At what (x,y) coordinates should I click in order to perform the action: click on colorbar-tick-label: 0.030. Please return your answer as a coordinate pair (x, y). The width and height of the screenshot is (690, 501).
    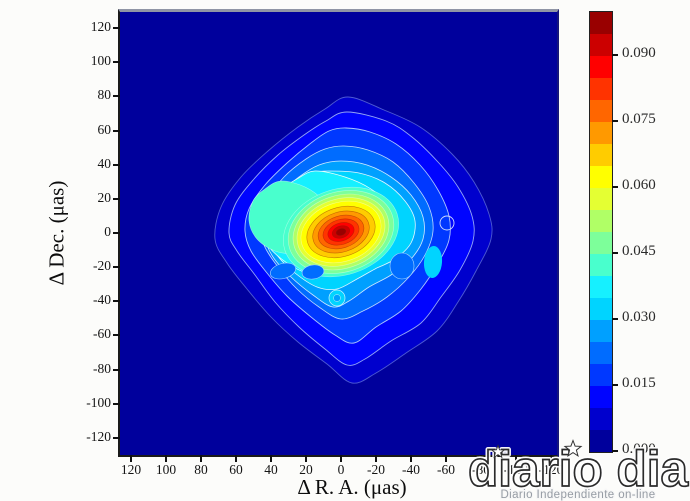
    Looking at the image, I should click on (639, 317).